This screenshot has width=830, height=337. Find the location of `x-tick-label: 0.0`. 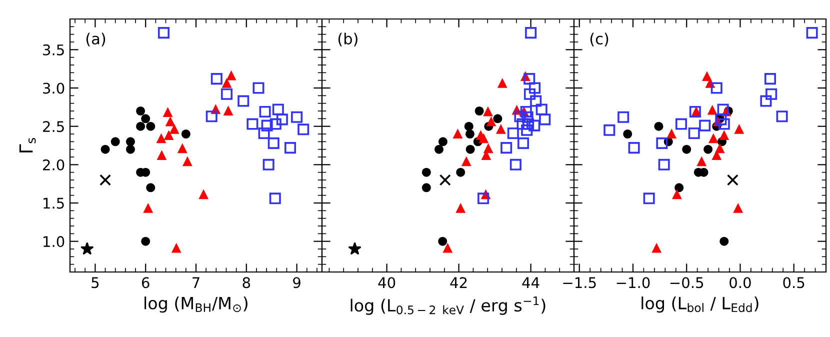

x-tick-label: 0.0 is located at coordinates (740, 282).